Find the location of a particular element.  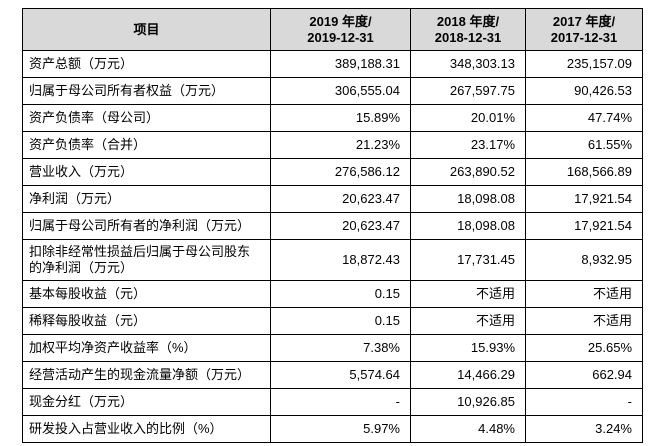

row-label: 归属于母公司所有者的净利润（万元） is located at coordinates (146, 226).